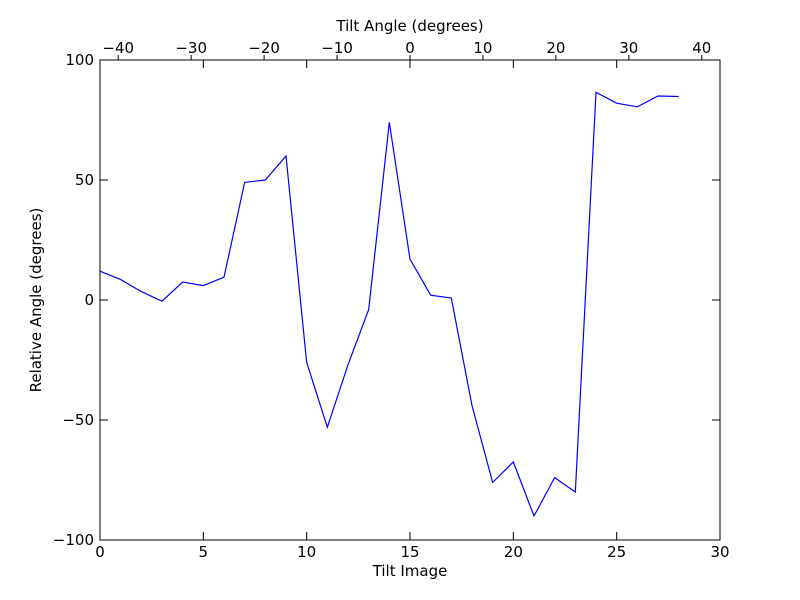 The width and height of the screenshot is (800, 600). I want to click on x-tick-label: 5, so click(204, 552).